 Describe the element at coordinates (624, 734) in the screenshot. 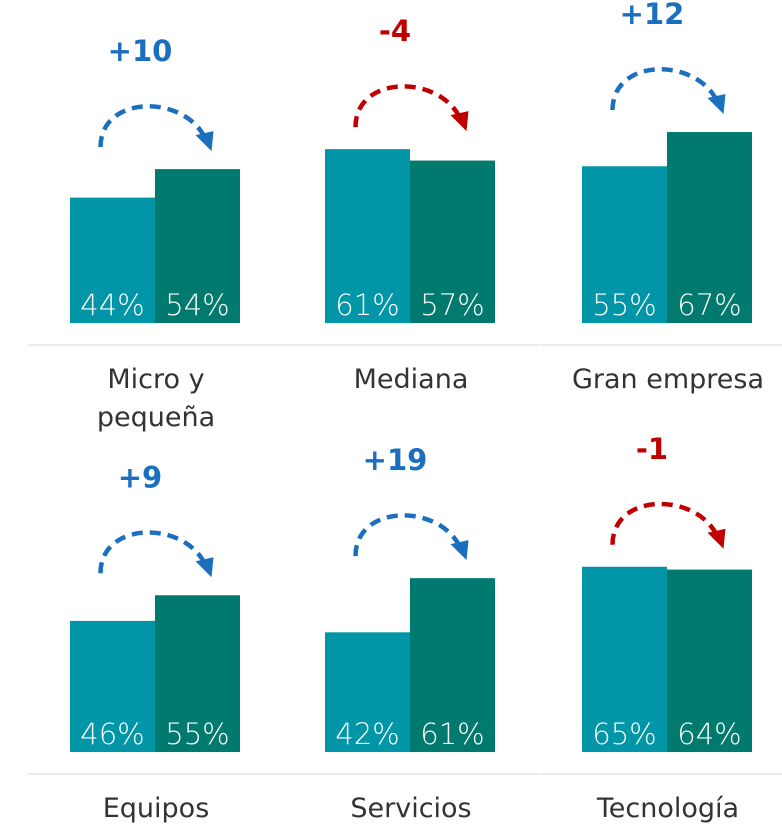

I see `value-label: 65%` at that location.